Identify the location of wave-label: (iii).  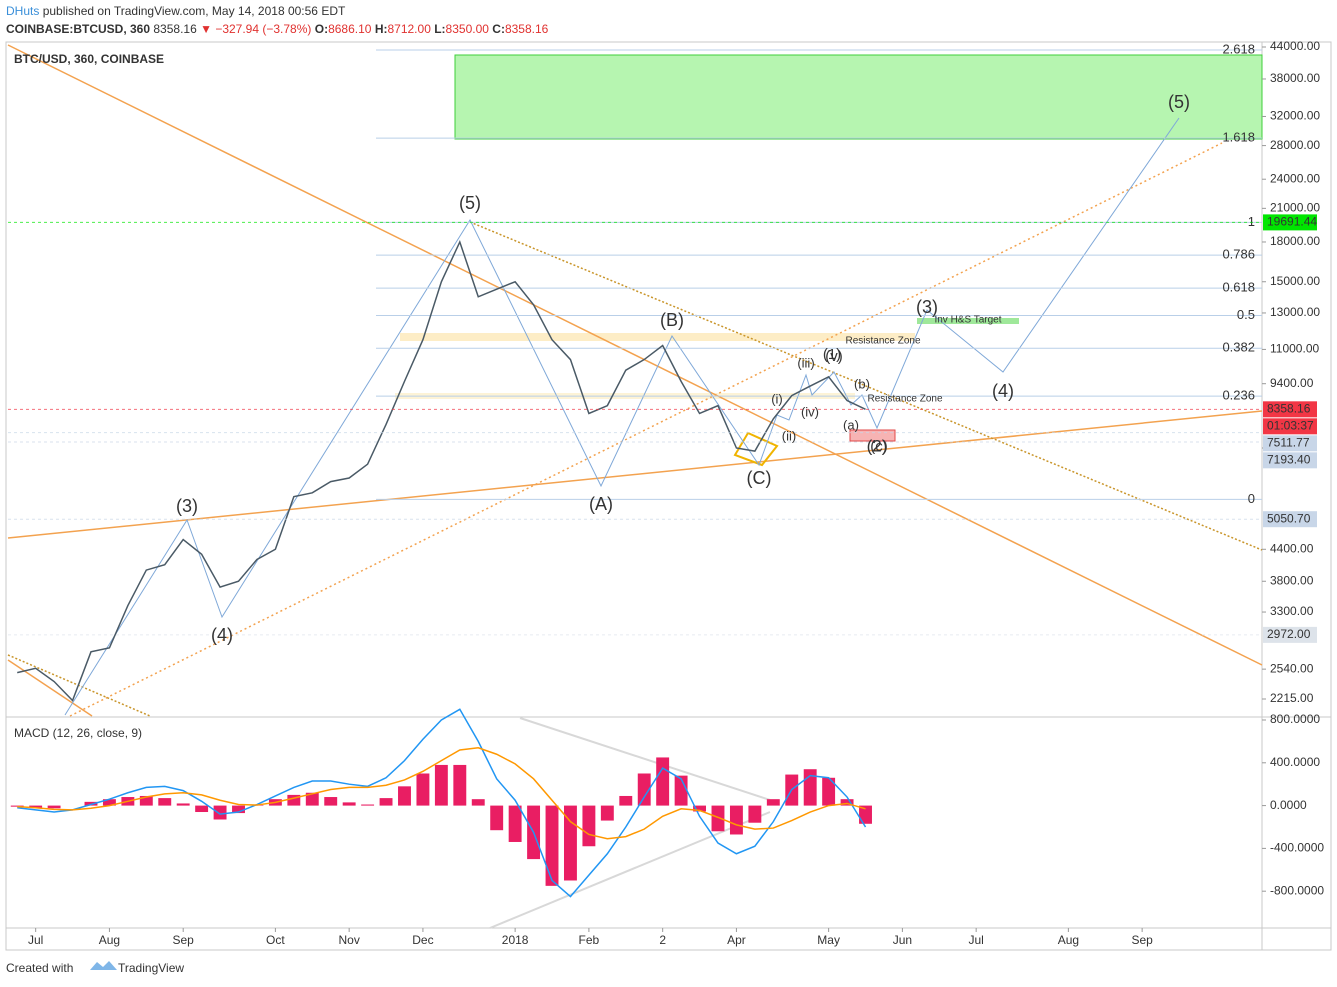
(805, 362).